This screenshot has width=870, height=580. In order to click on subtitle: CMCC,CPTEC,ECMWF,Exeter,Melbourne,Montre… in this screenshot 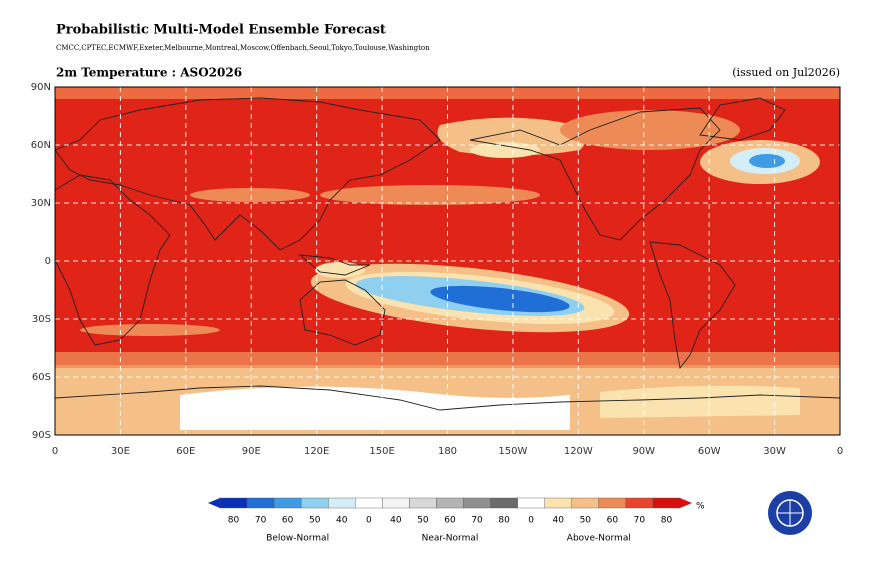, I will do `click(243, 48)`.